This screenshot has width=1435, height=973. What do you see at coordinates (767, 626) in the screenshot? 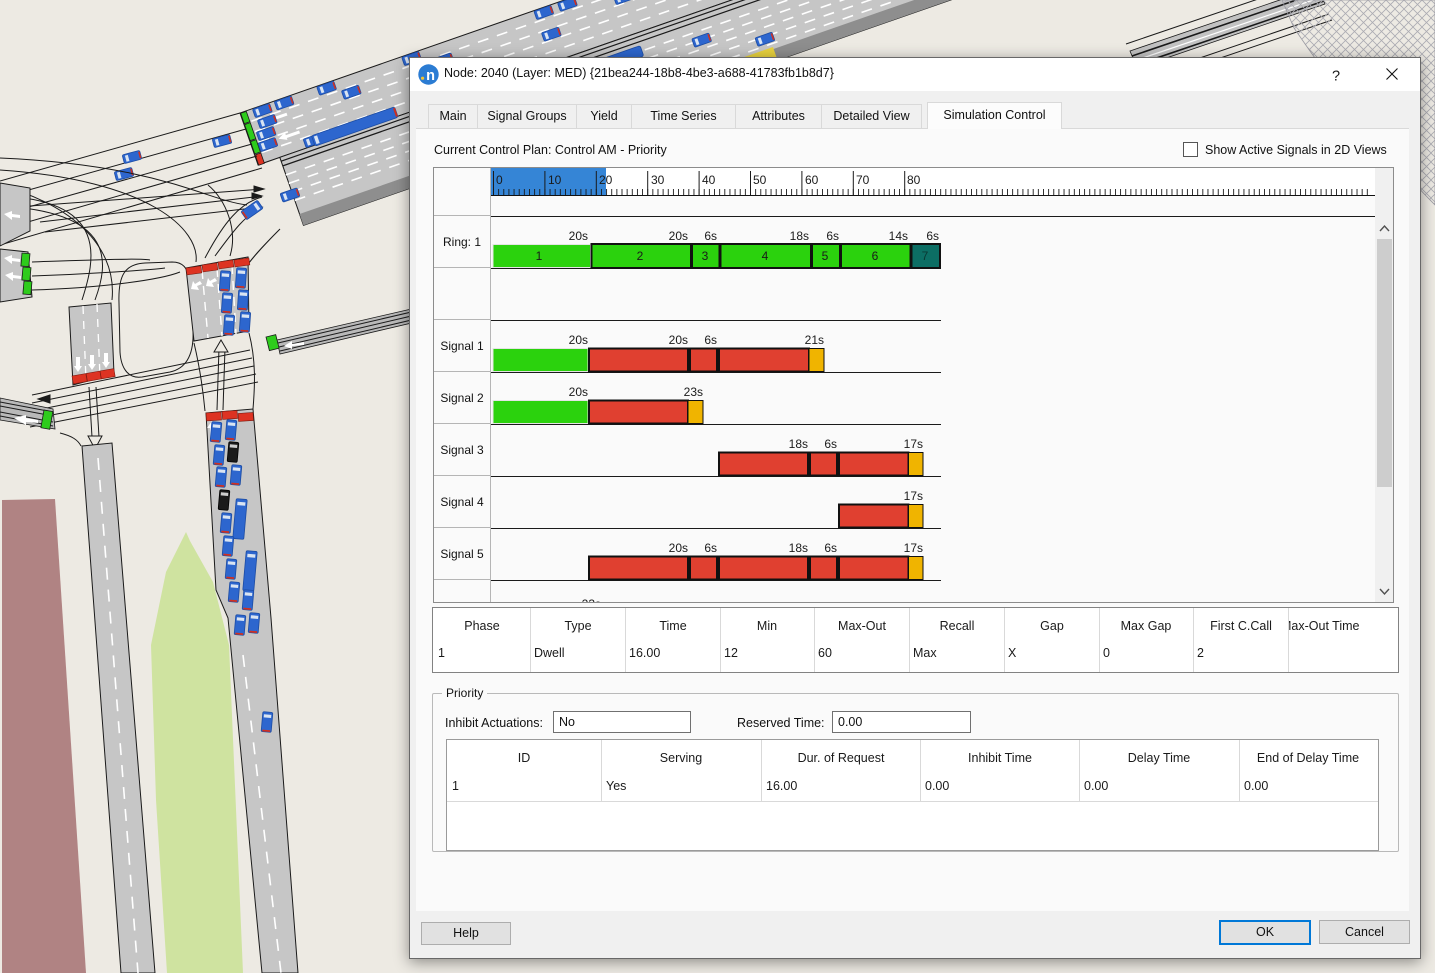
I see `svg-text: Min` at bounding box center [767, 626].